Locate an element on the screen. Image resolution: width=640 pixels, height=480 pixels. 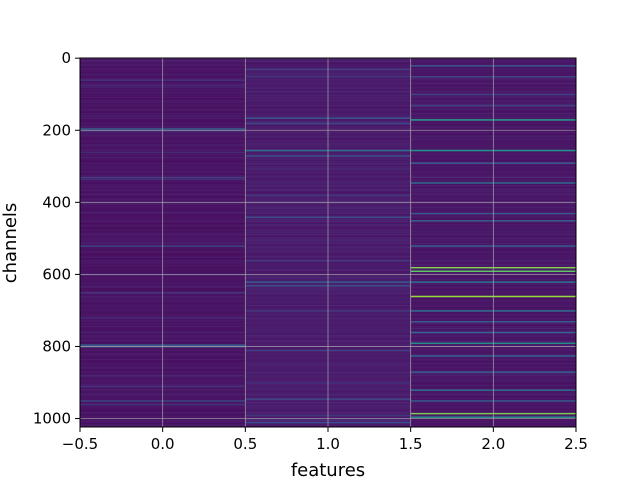
x-tick-label: −0.5 is located at coordinates (80, 444).